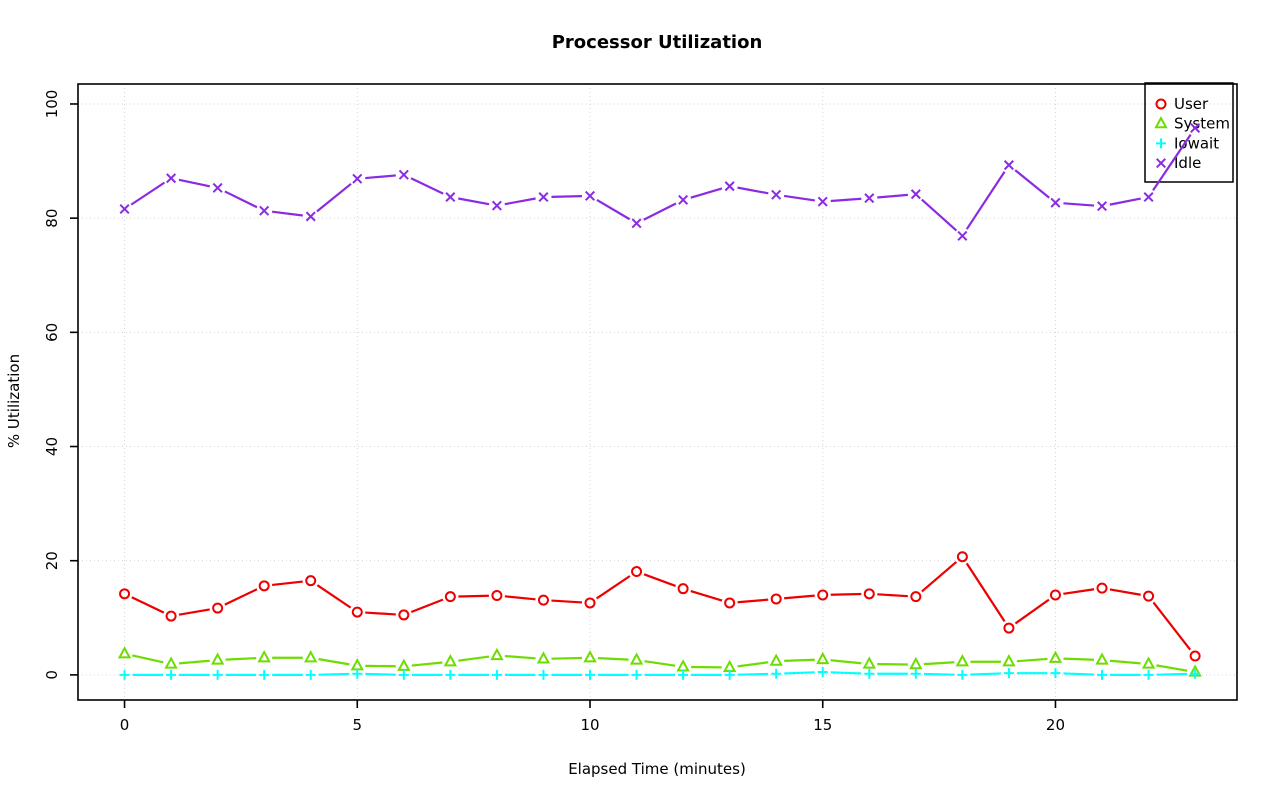  Describe the element at coordinates (52, 446) in the screenshot. I see `y-tick-label: 40` at that location.